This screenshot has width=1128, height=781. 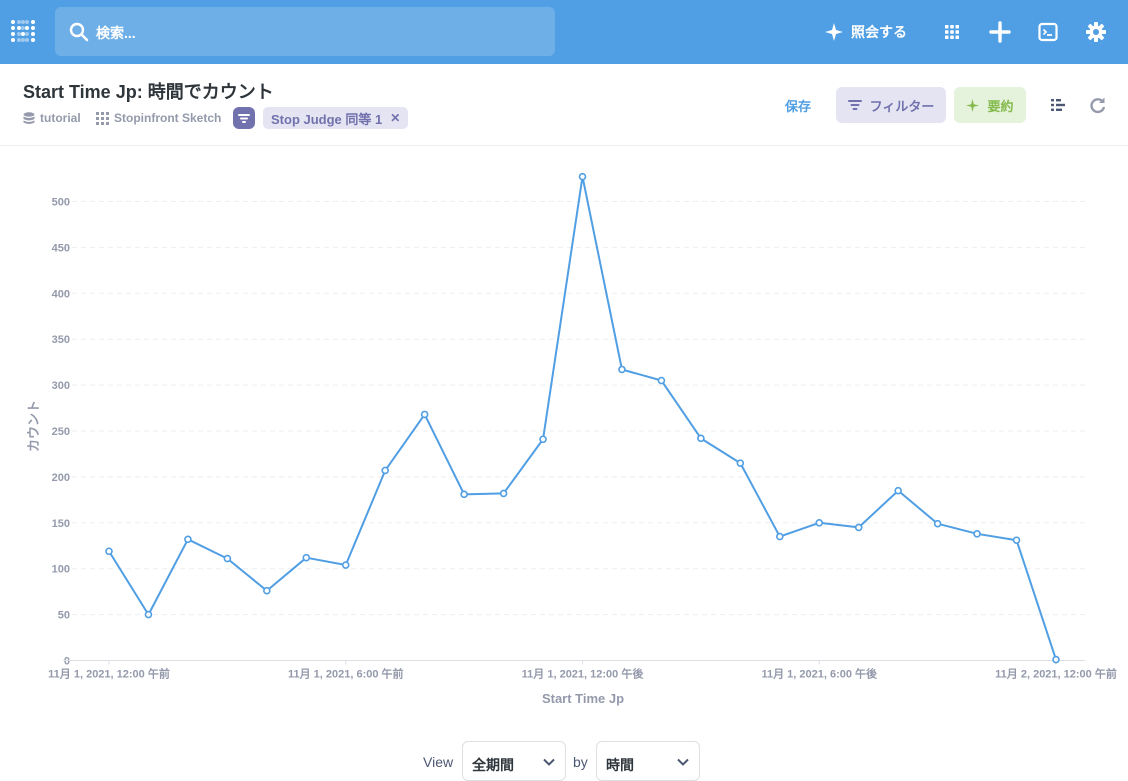 What do you see at coordinates (61, 524) in the screenshot?
I see `y-tick-label: 150` at bounding box center [61, 524].